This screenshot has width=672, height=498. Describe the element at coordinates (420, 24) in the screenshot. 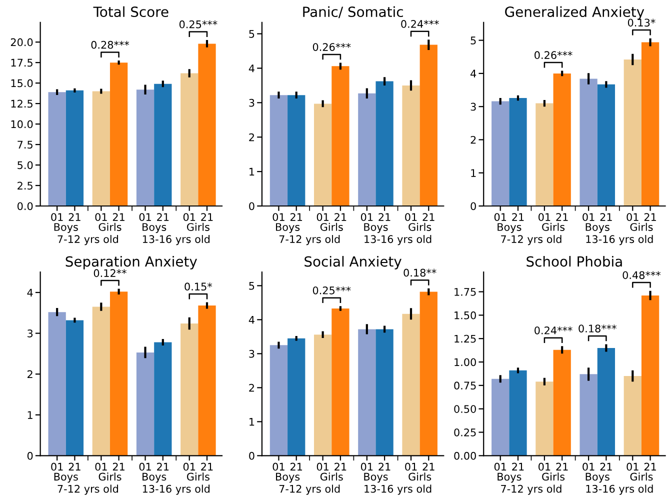

I see `annotation: 0.24***` at that location.